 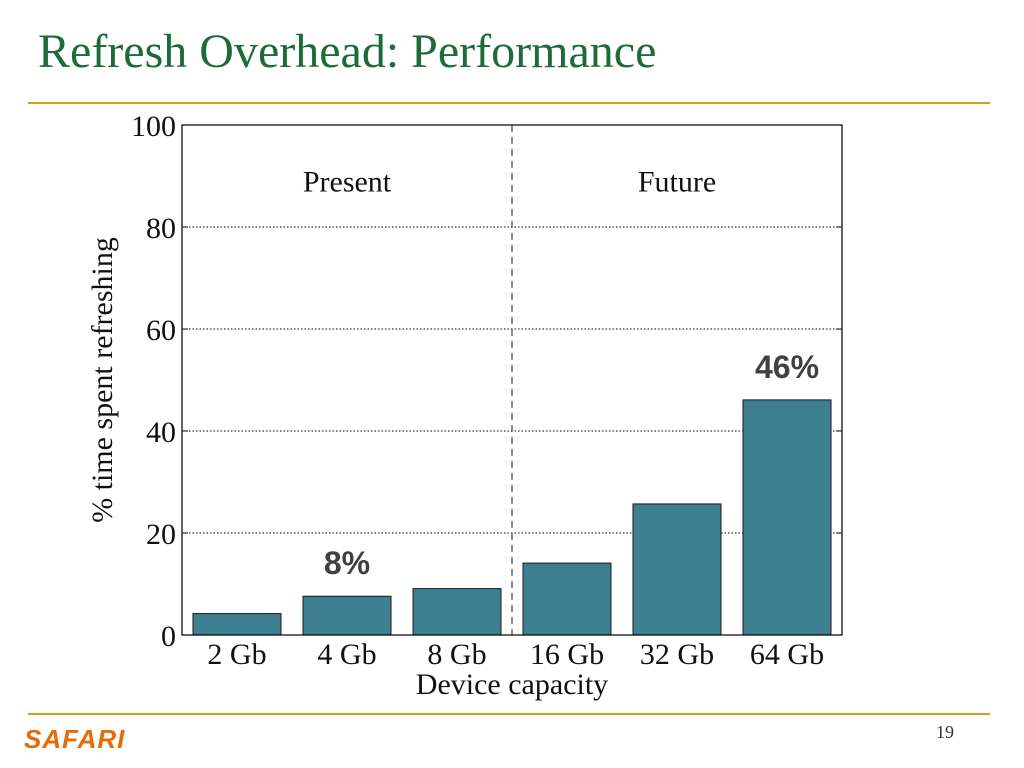 What do you see at coordinates (945, 732) in the screenshot?
I see `page-number: 19` at bounding box center [945, 732].